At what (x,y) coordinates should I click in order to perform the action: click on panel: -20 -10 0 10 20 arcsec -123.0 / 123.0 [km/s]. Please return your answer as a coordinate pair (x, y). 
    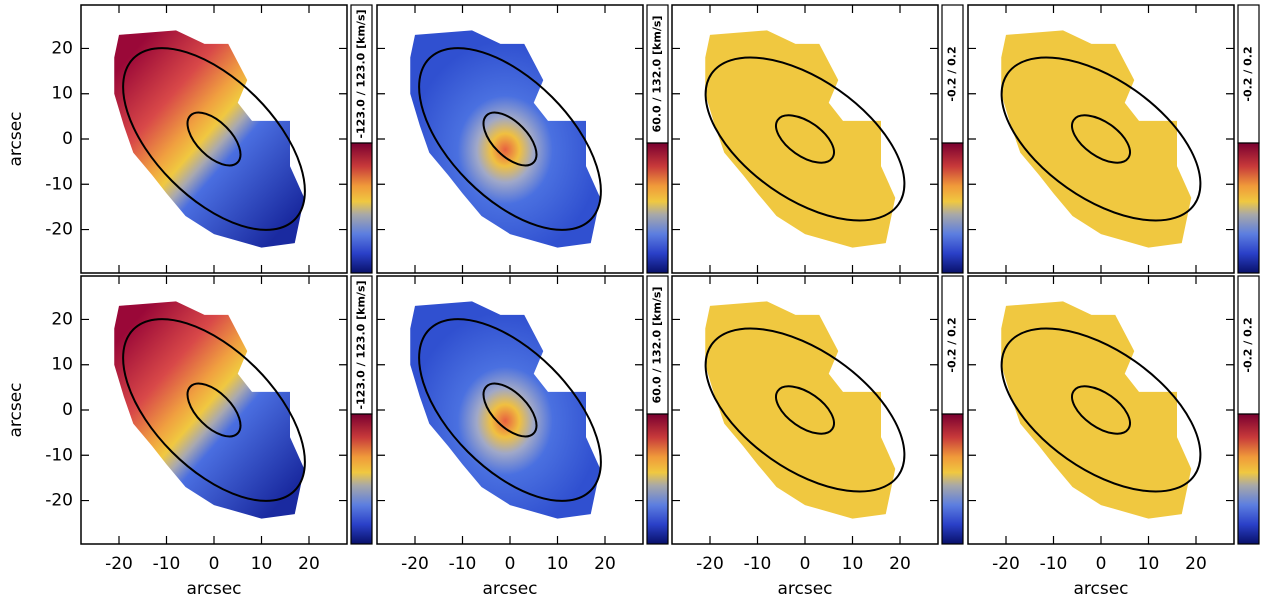
    Looking at the image, I should click on (189, 139).